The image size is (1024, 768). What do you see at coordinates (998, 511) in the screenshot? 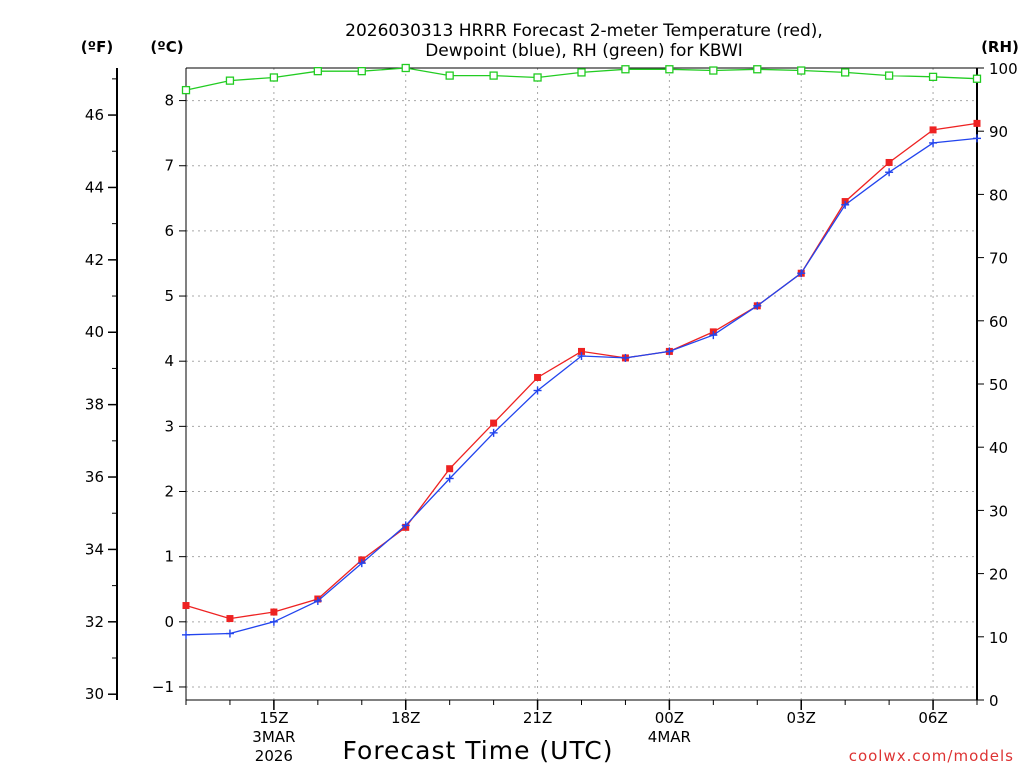
I see `rh-tick-label: 30` at bounding box center [998, 511].